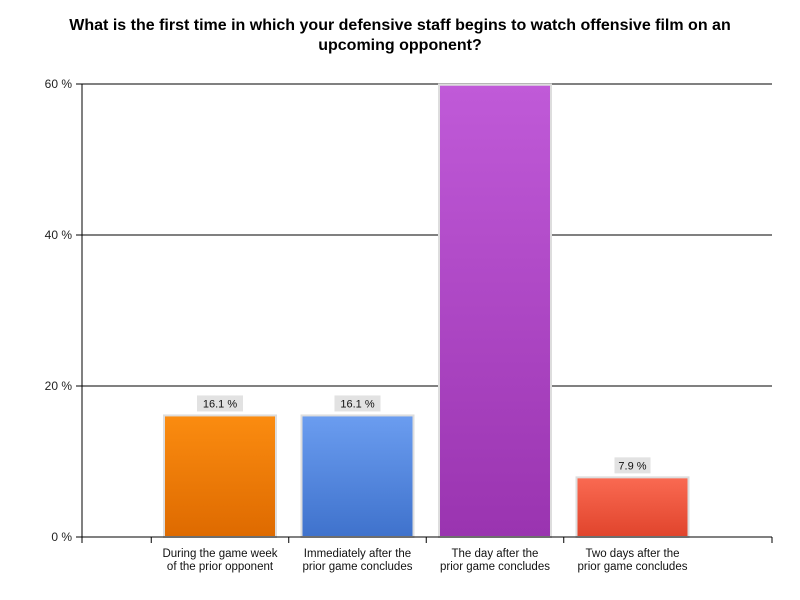 This screenshot has width=800, height=600. What do you see at coordinates (59, 386) in the screenshot?
I see `y-tick-label: 20 %` at bounding box center [59, 386].